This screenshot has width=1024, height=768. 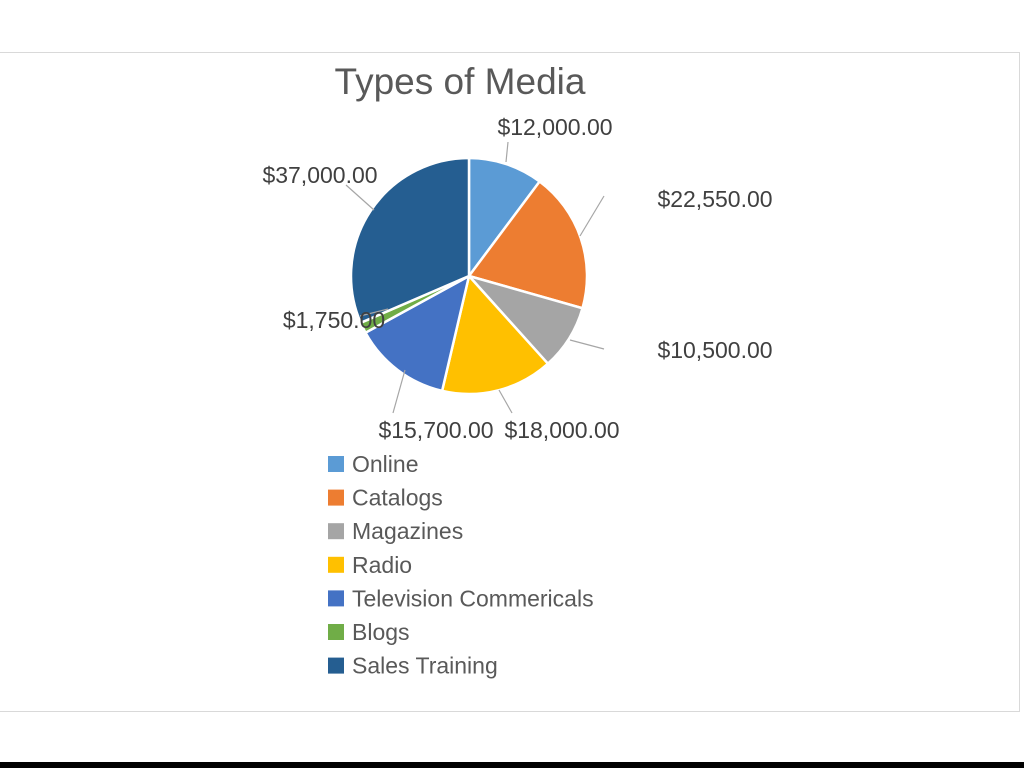 I want to click on chart-title: Types of Media, so click(x=460, y=81).